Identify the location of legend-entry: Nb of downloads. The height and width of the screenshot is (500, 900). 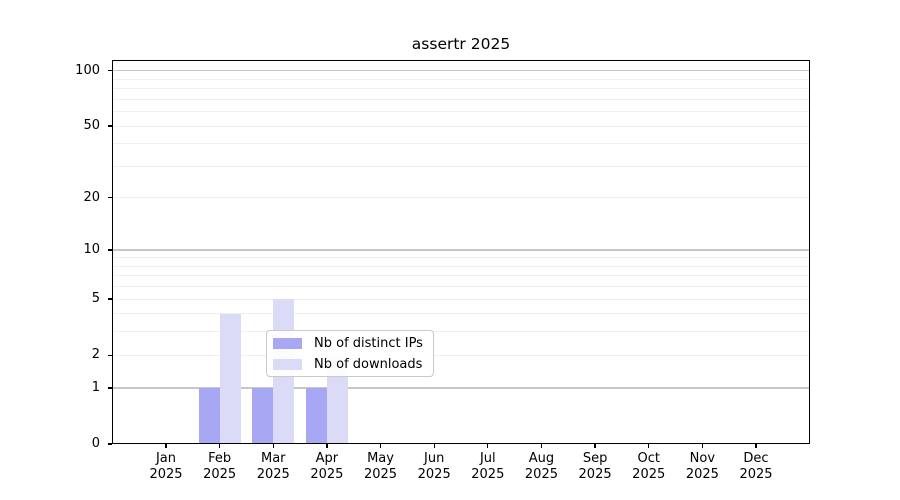
(350, 364).